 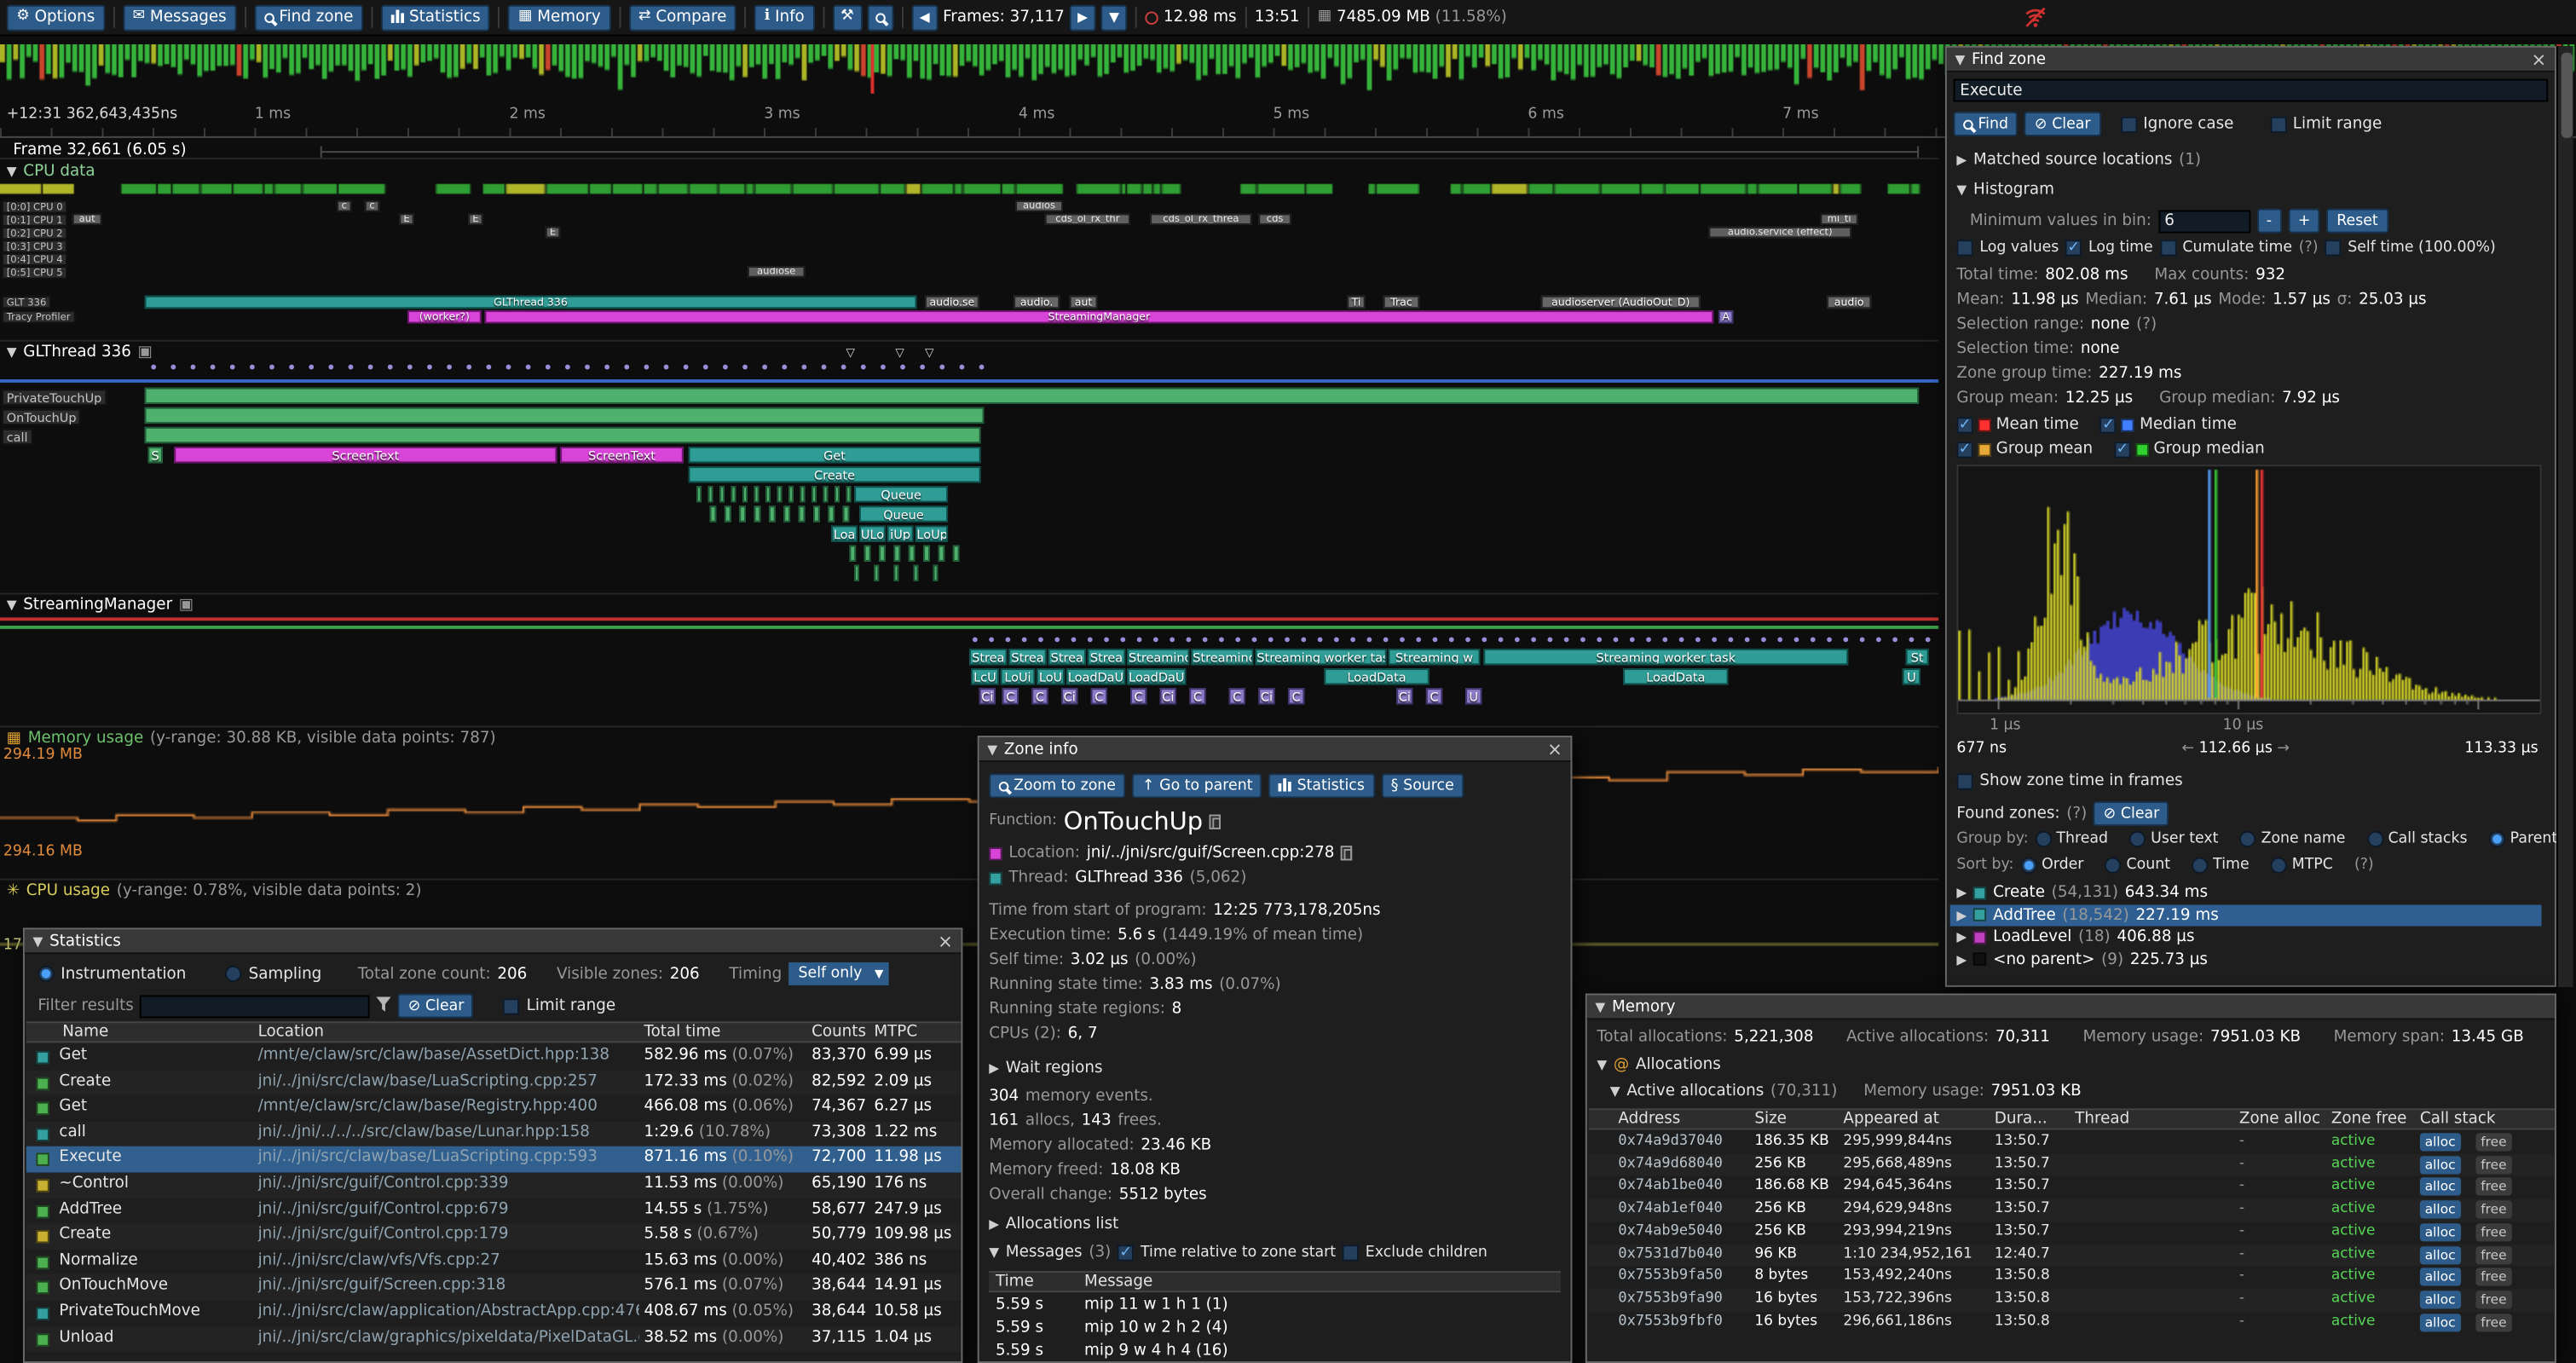 What do you see at coordinates (1422, 786) in the screenshot?
I see `source-button: § Source` at bounding box center [1422, 786].